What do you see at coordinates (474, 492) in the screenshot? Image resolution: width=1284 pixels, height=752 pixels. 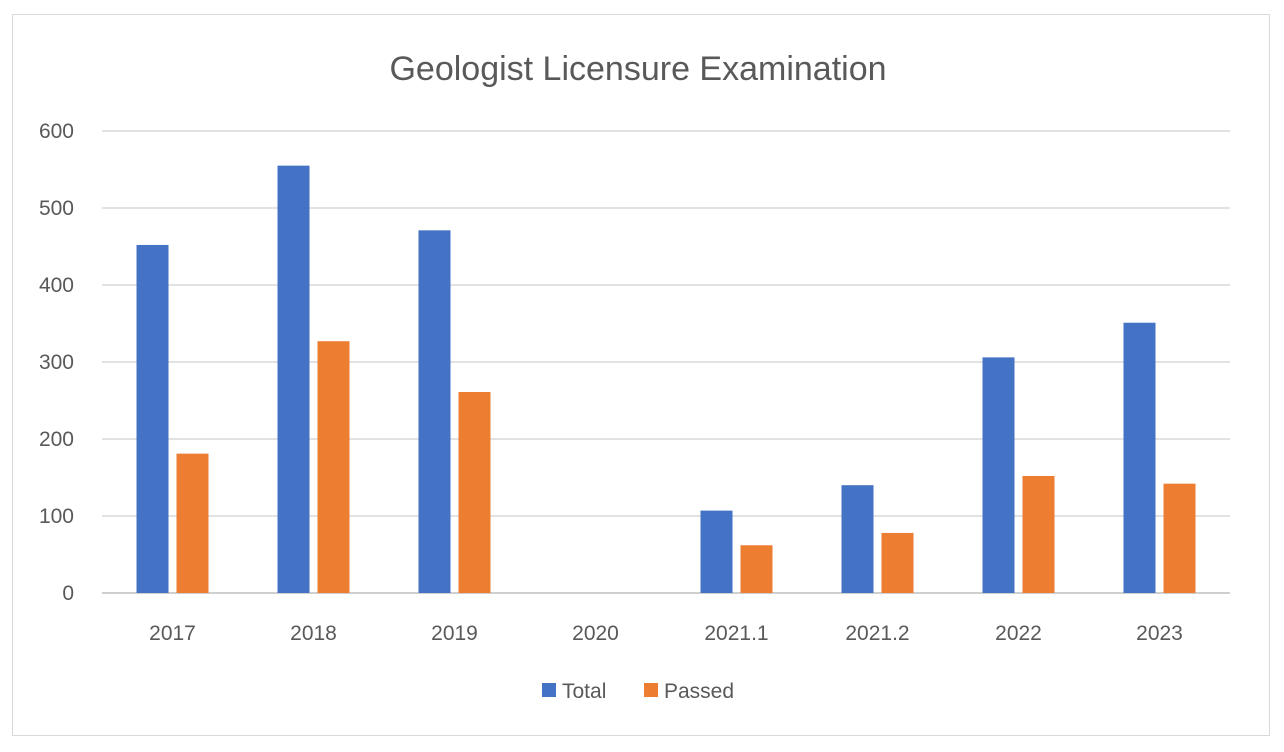 I see `bar-passed-2019` at bounding box center [474, 492].